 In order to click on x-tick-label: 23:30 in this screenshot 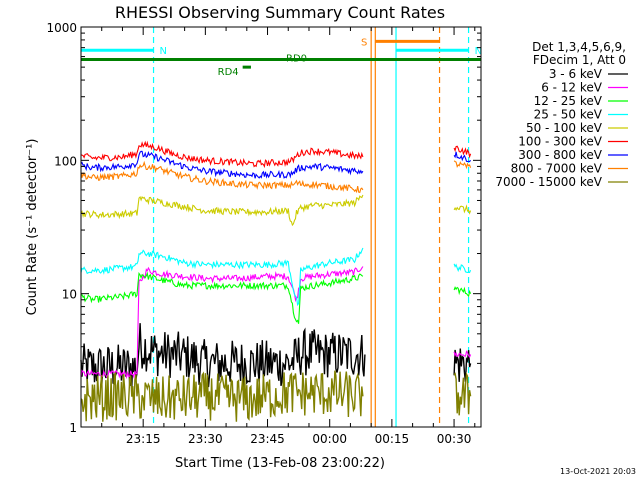, I will do `click(205, 439)`.